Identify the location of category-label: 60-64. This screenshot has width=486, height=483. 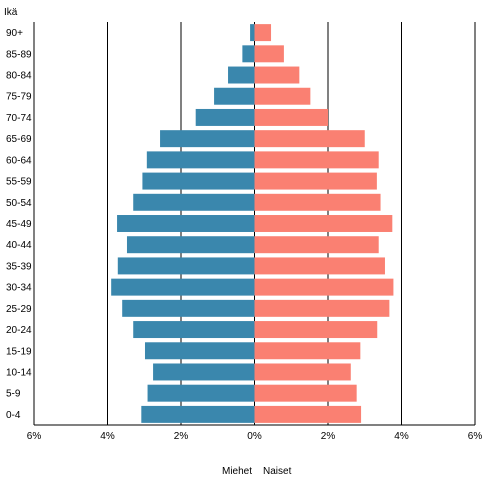
(19, 160).